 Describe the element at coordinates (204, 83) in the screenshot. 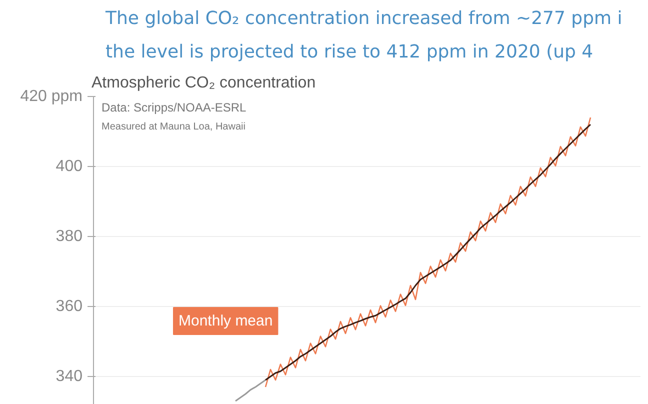

I see `chart-subtitle: Atmospheric CO₂ concentration` at that location.